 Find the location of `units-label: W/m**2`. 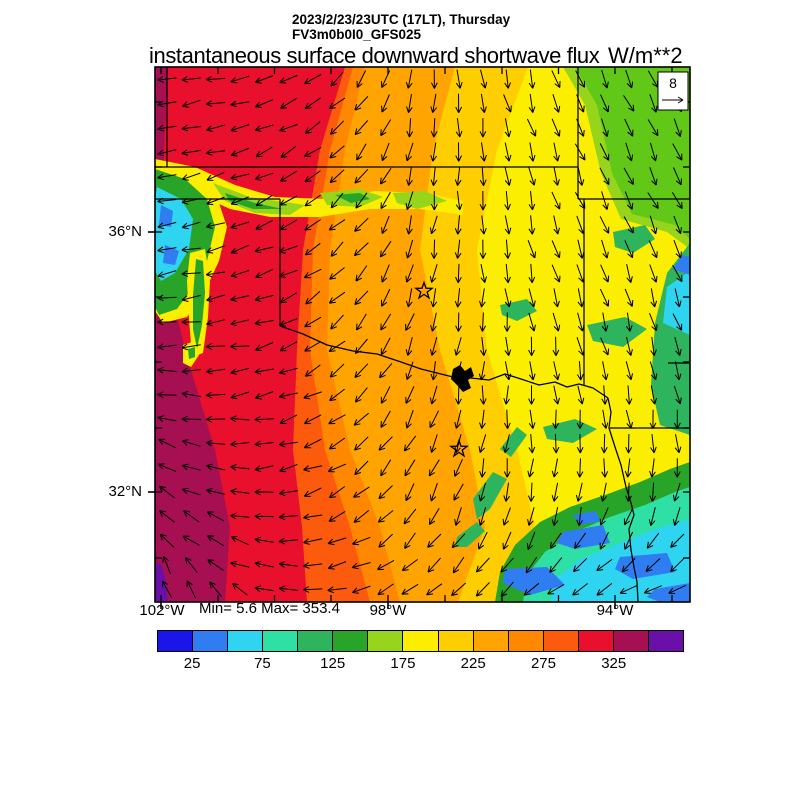

units-label: W/m**2 is located at coordinates (645, 55).